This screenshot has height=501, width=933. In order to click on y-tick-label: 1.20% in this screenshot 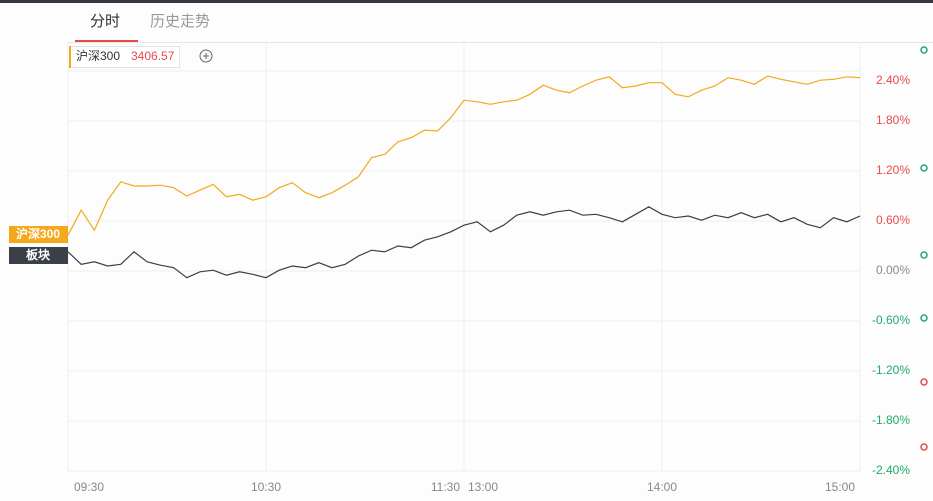, I will do `click(893, 170)`.